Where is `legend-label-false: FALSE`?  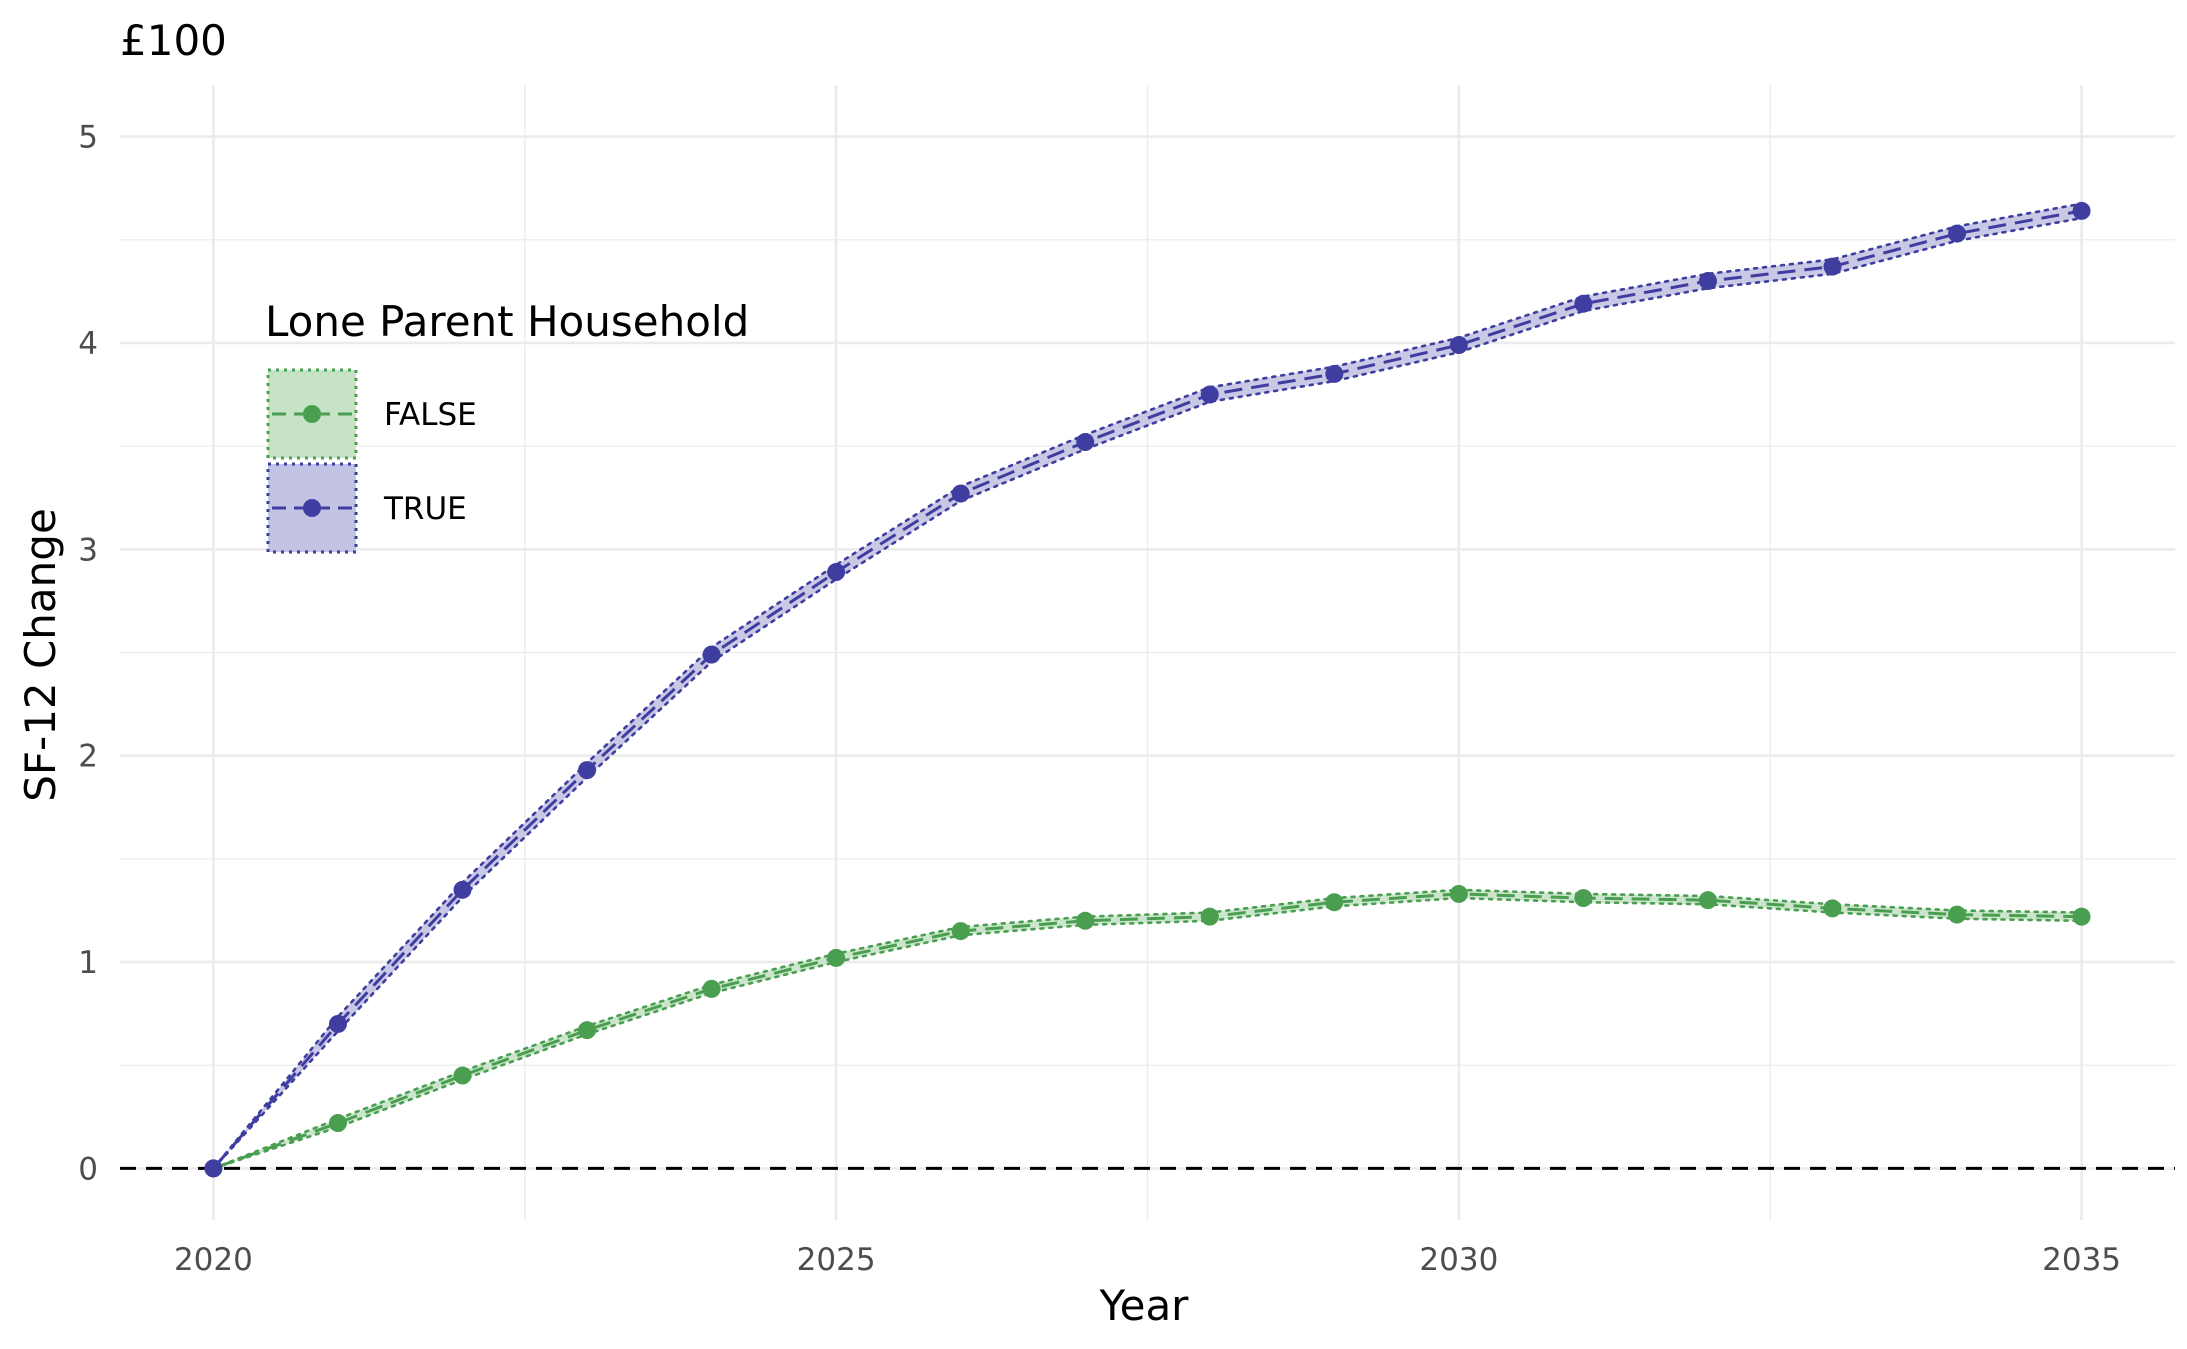
legend-label-false: FALSE is located at coordinates (430, 415).